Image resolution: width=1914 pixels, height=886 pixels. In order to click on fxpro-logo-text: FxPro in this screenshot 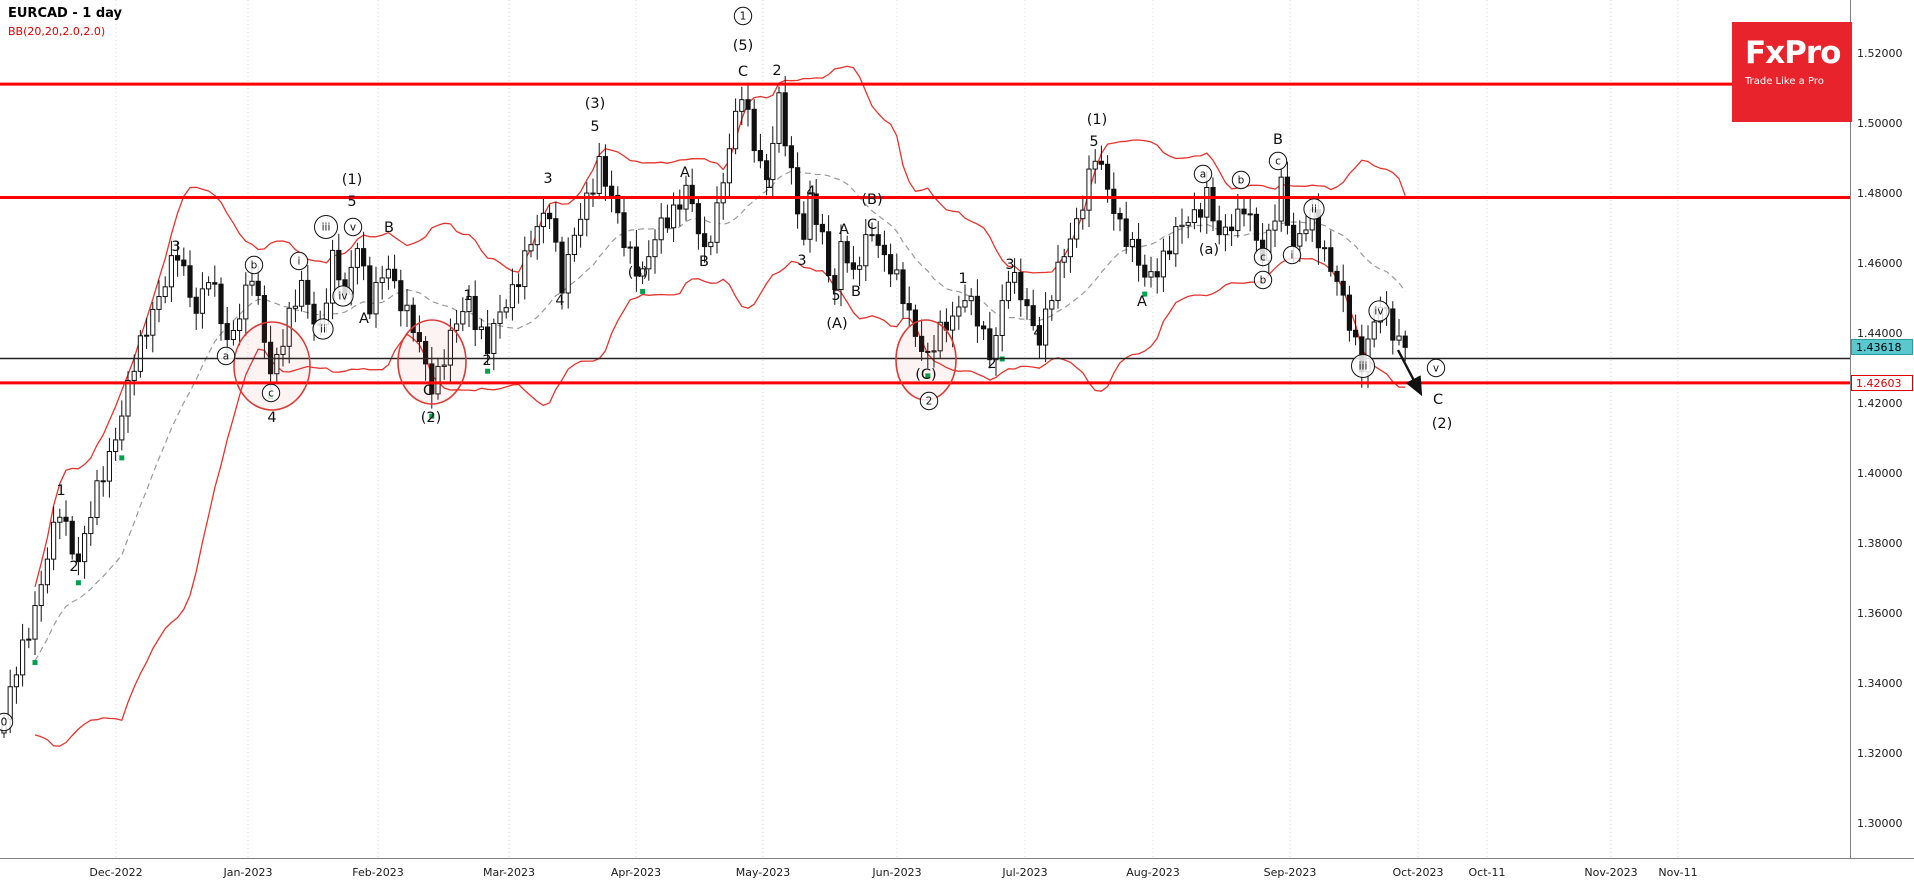, I will do `click(1793, 53)`.